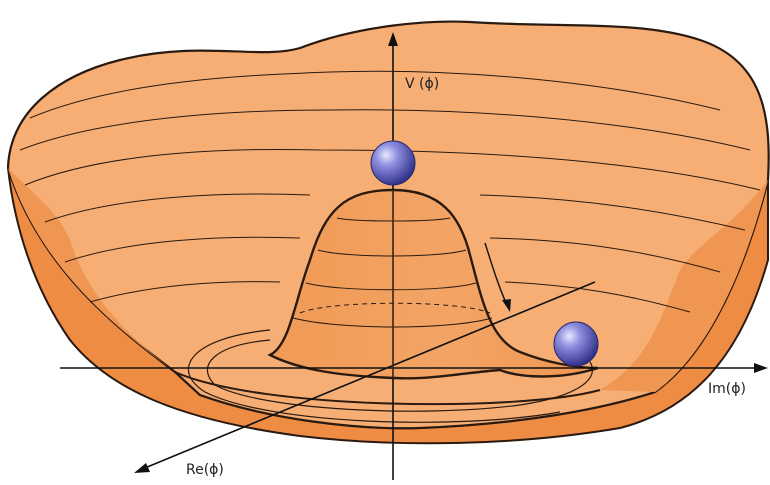 This screenshot has width=770, height=485. Describe the element at coordinates (393, 39) in the screenshot. I see `v-axis-arrowhead` at that location.